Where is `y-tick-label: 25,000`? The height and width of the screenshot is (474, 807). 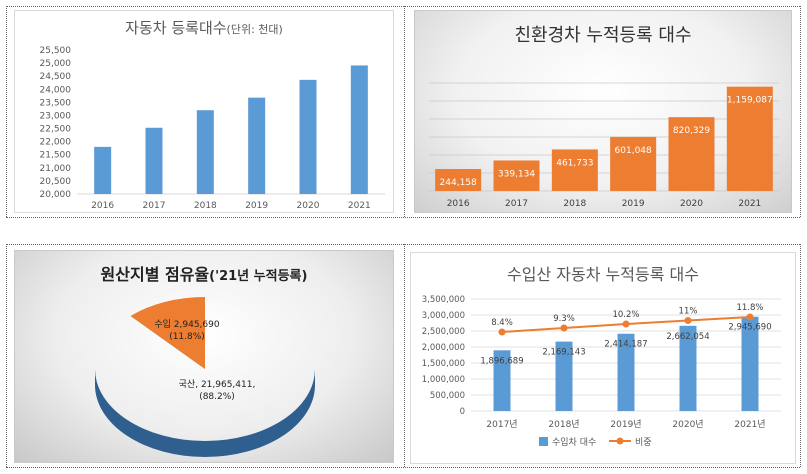 y-tick-label: 25,000 is located at coordinates (56, 64).